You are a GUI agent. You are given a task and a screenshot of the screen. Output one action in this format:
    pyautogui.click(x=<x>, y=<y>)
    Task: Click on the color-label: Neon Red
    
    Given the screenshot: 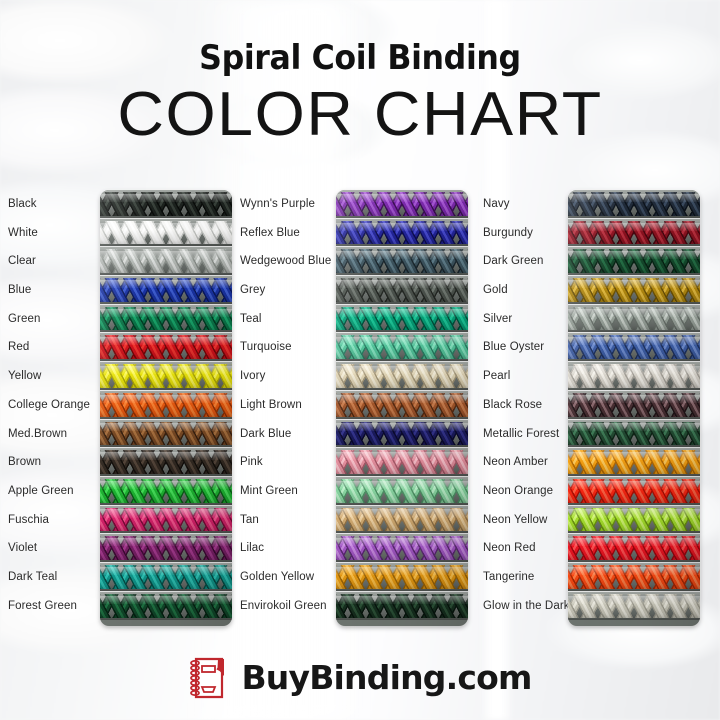 What is the action you would take?
    pyautogui.click(x=509, y=548)
    